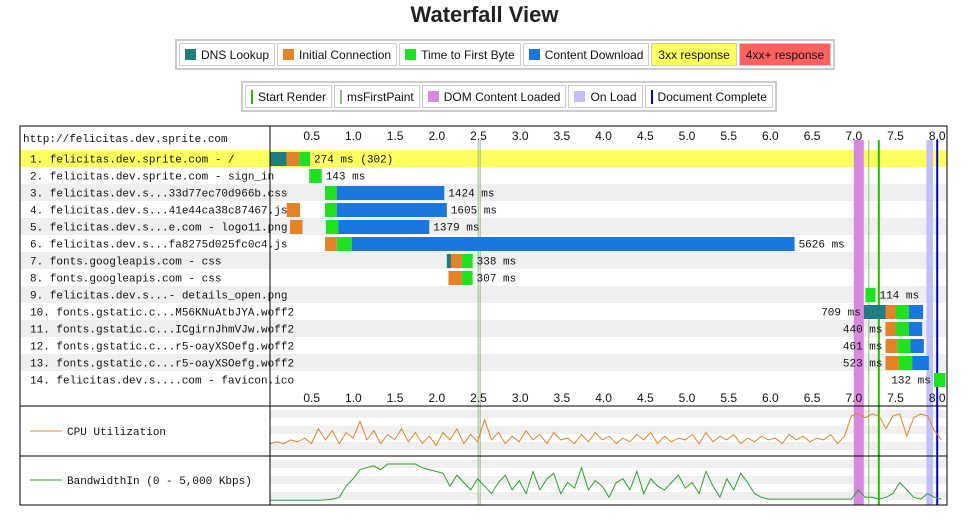 Image resolution: width=969 pixels, height=522 pixels. What do you see at coordinates (483, 138) in the screenshot?
I see `header-background` at bounding box center [483, 138].